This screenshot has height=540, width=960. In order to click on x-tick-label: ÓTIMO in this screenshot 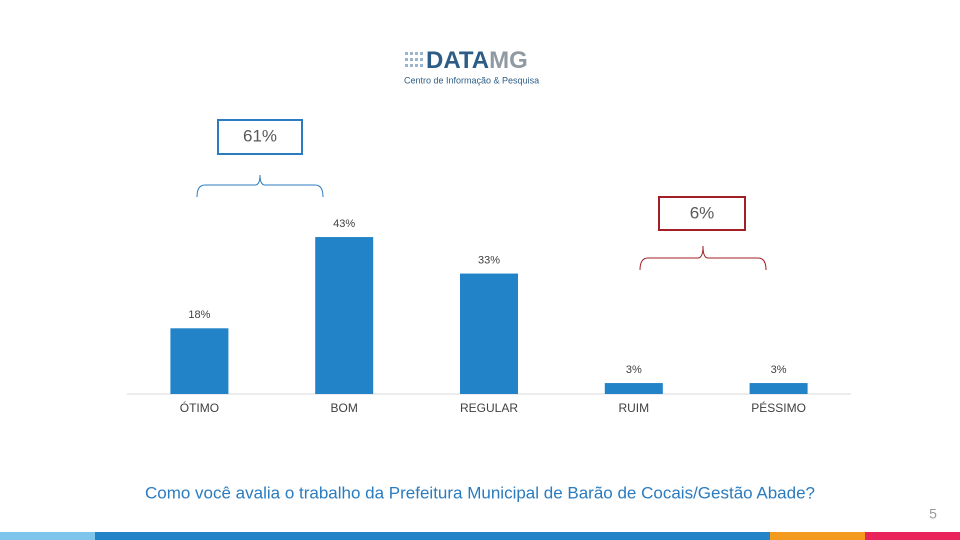, I will do `click(199, 407)`.